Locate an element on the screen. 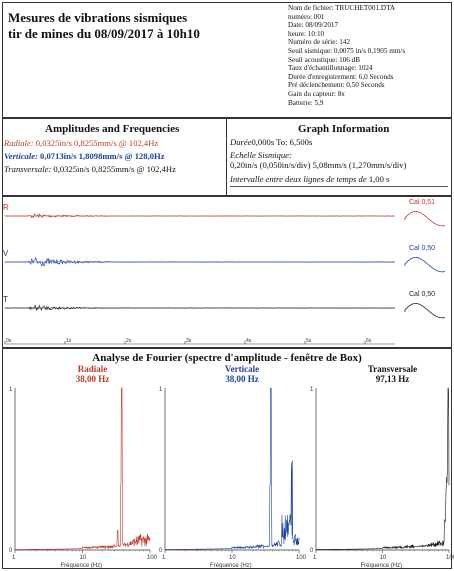 The height and width of the screenshot is (571, 454). graph-info-title: Graph Information is located at coordinates (344, 129).